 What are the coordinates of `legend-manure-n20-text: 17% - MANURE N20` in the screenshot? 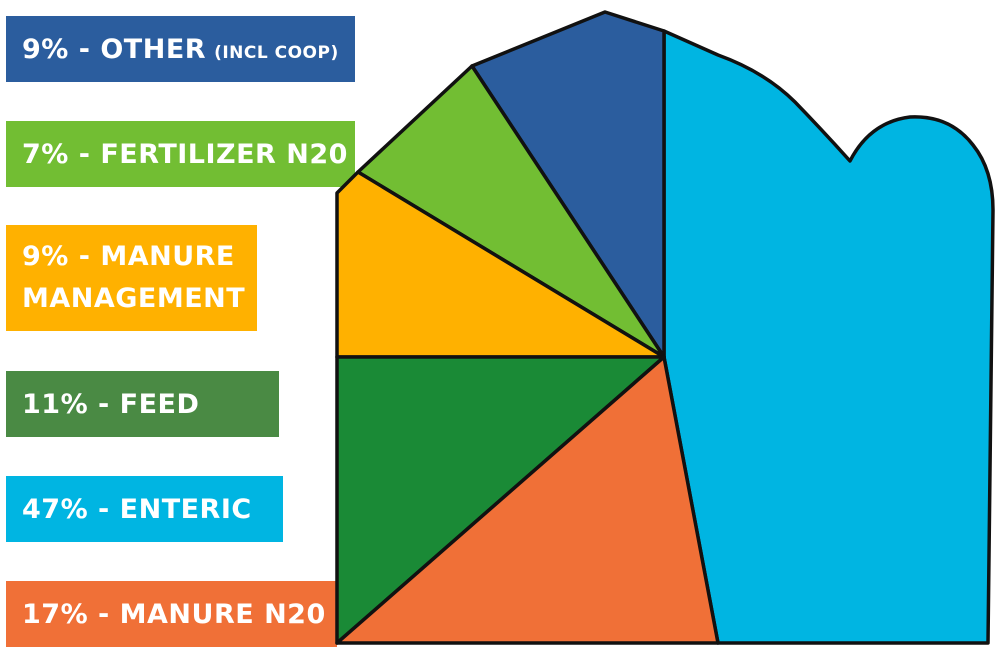 It's located at (174, 614).